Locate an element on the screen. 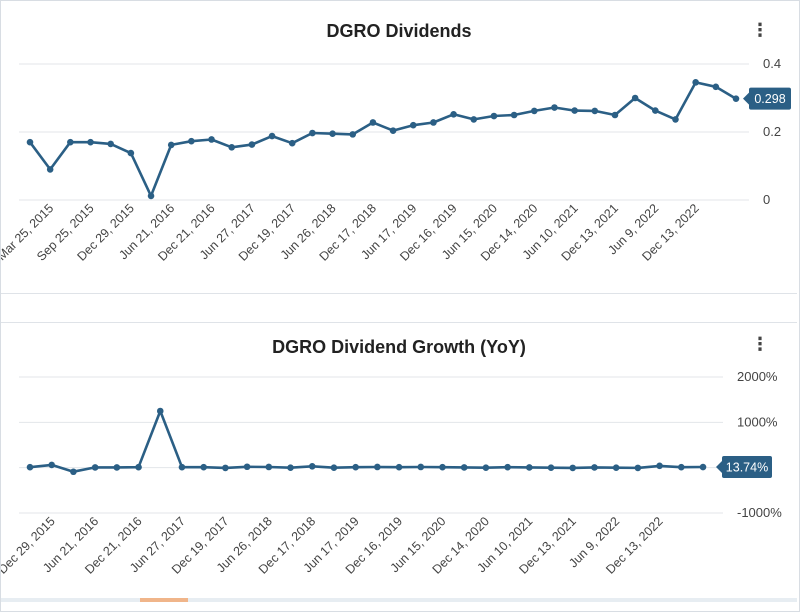 The width and height of the screenshot is (800, 612). dividends-chart-title: DGRO Dividends is located at coordinates (399, 31).